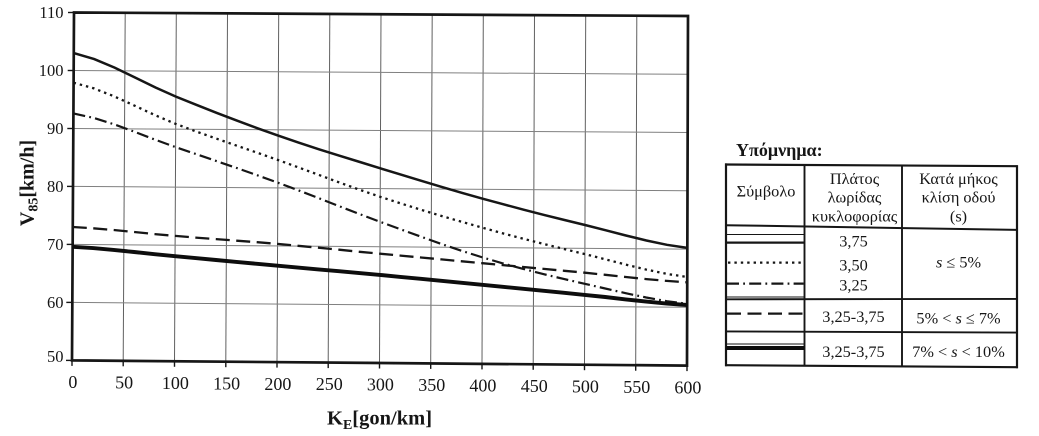 The width and height of the screenshot is (1039, 436). Describe the element at coordinates (958, 178) in the screenshot. I see `svg-text: Κατά μήκος` at that location.